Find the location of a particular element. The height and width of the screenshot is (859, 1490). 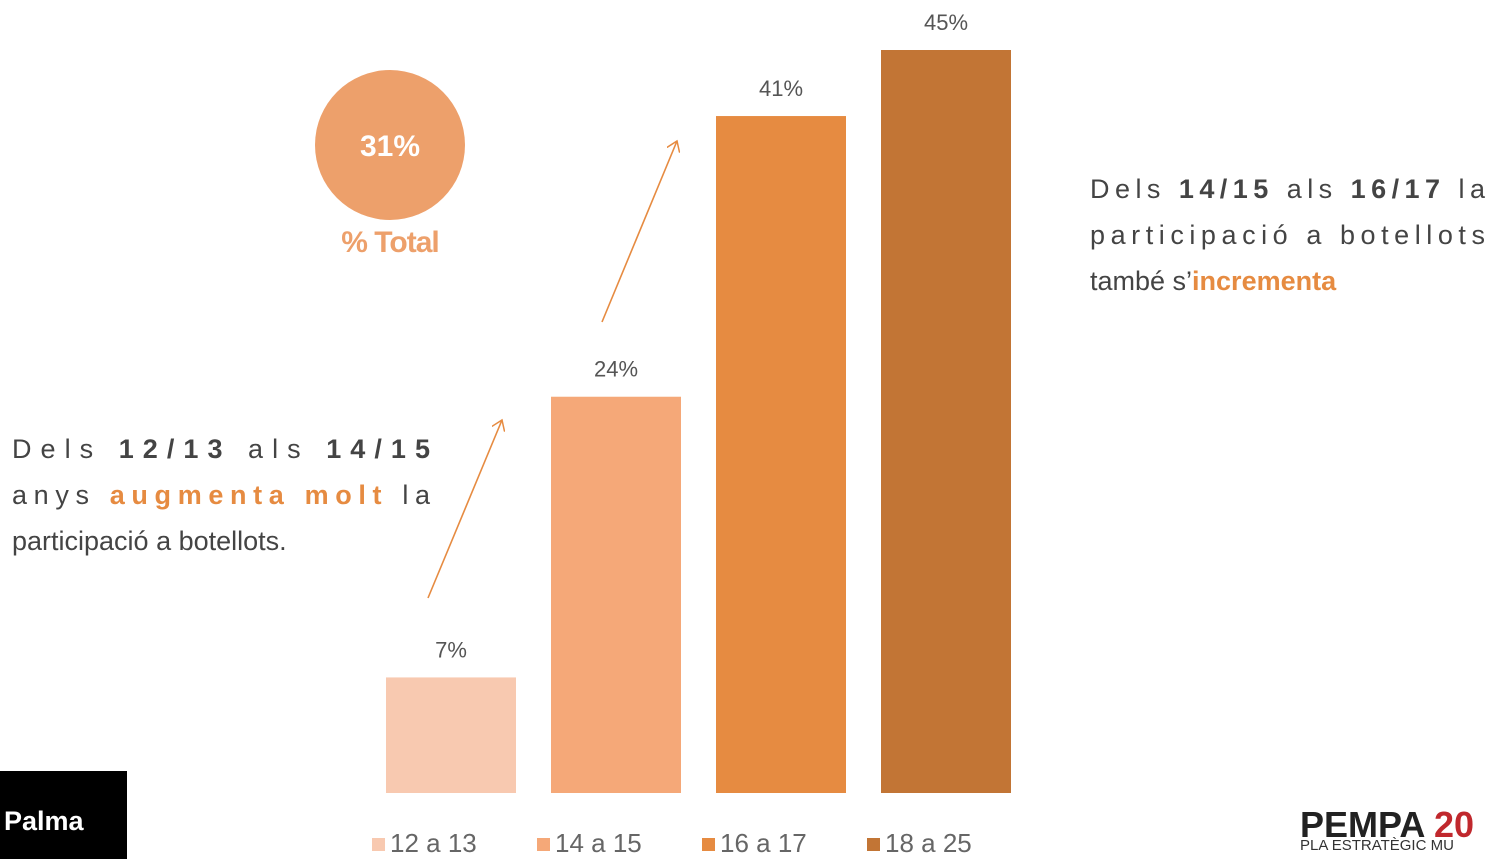

annotation-line: també s’incrementa is located at coordinates (1213, 281).